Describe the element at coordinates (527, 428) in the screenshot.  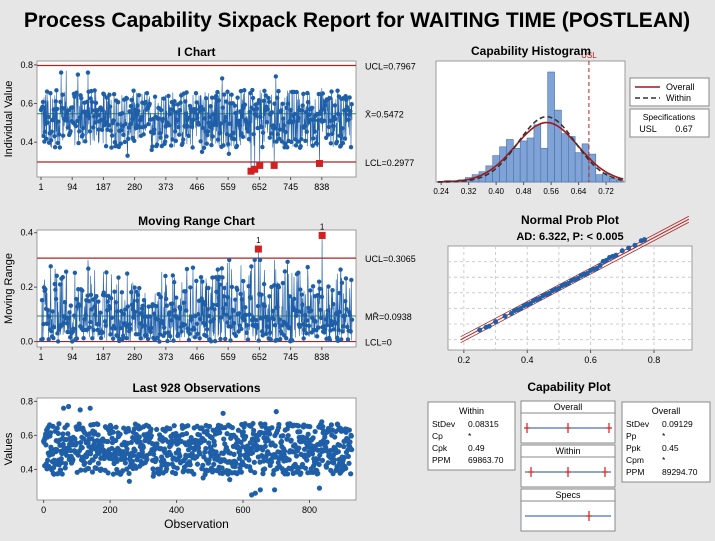
I see `overall-bar-marker` at that location.